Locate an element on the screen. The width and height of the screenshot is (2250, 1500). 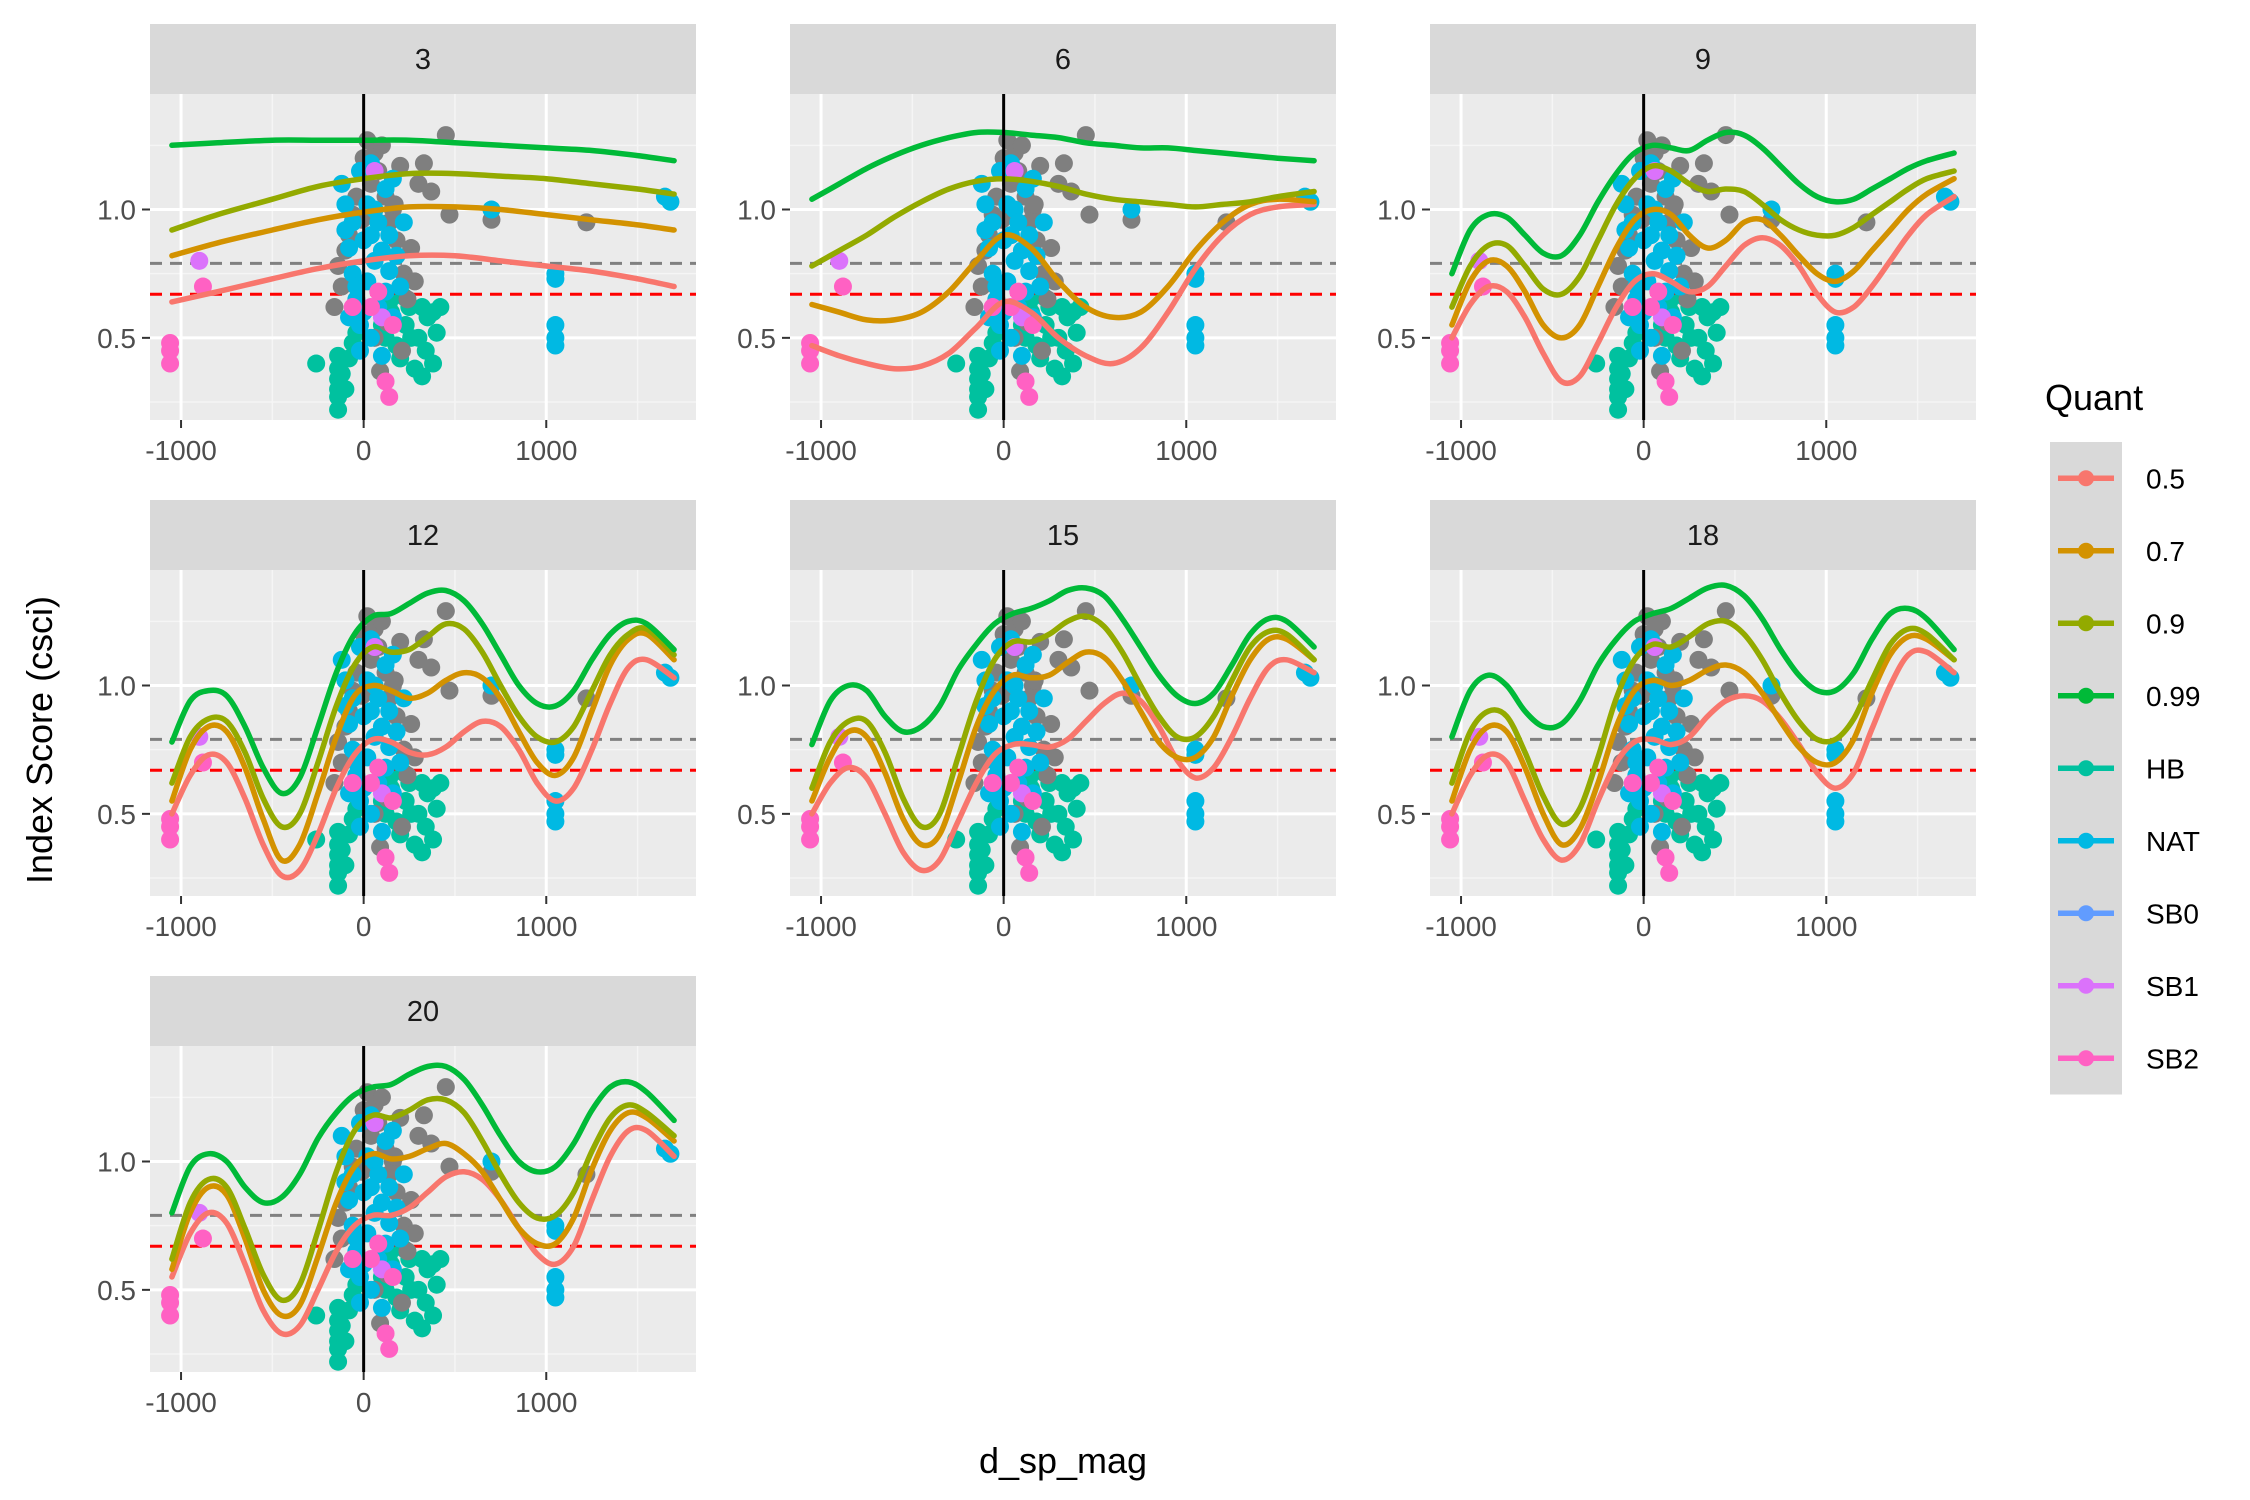
legend-label: SB2 is located at coordinates (2172, 1058).